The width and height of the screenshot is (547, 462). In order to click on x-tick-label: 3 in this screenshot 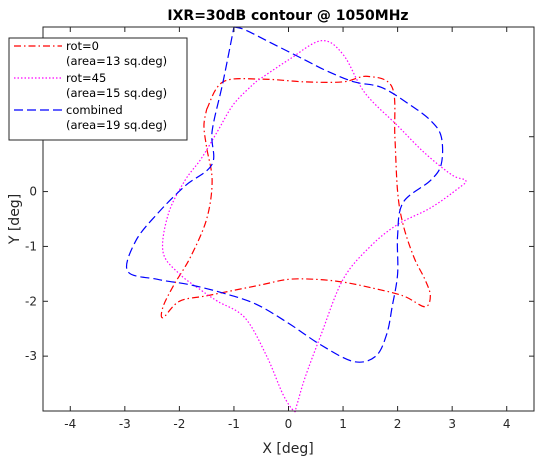, I will do `click(452, 424)`.